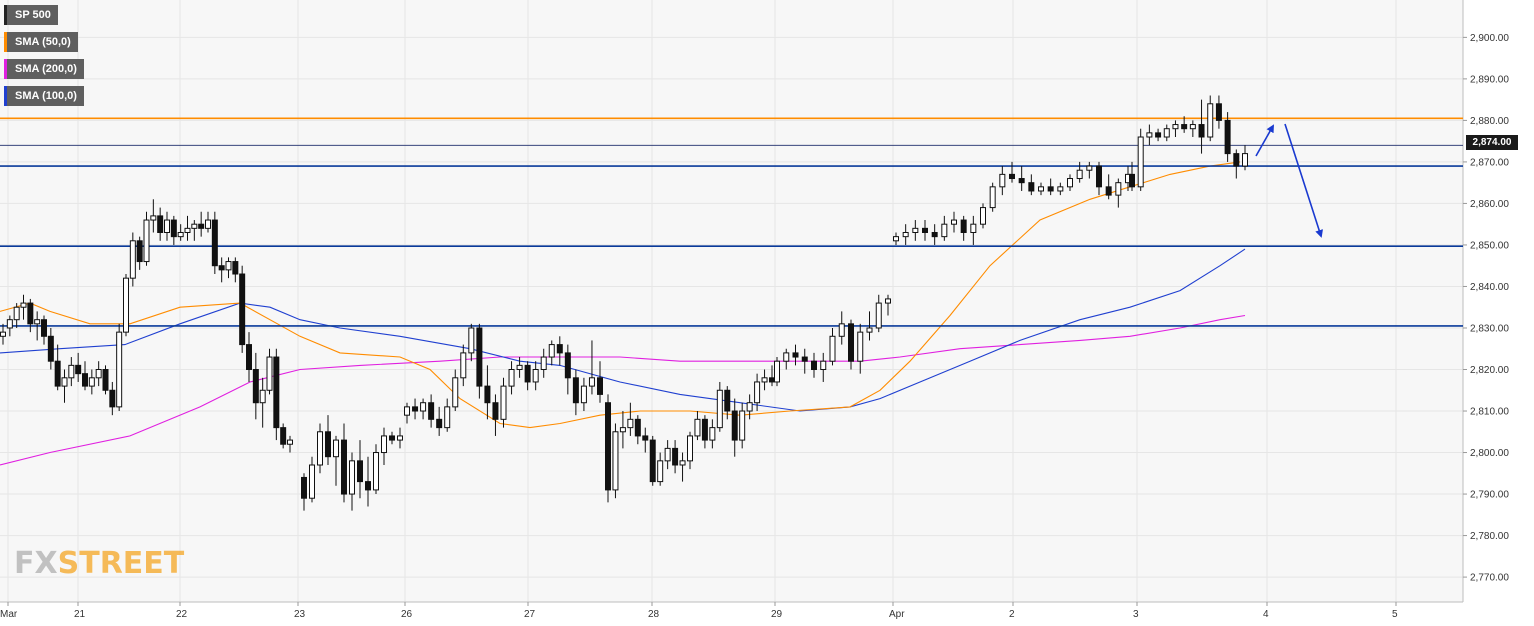 The width and height of the screenshot is (1534, 626). I want to click on projection-arrow-up, so click(1264, 140).